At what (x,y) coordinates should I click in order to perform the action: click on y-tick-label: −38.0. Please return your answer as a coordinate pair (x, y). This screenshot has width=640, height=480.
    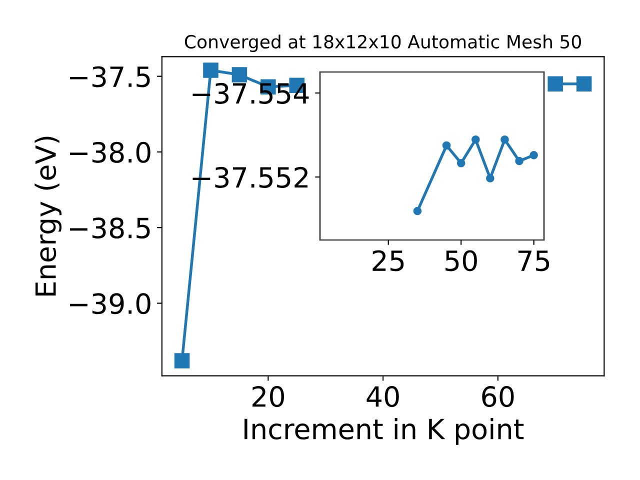
    Looking at the image, I should click on (110, 152).